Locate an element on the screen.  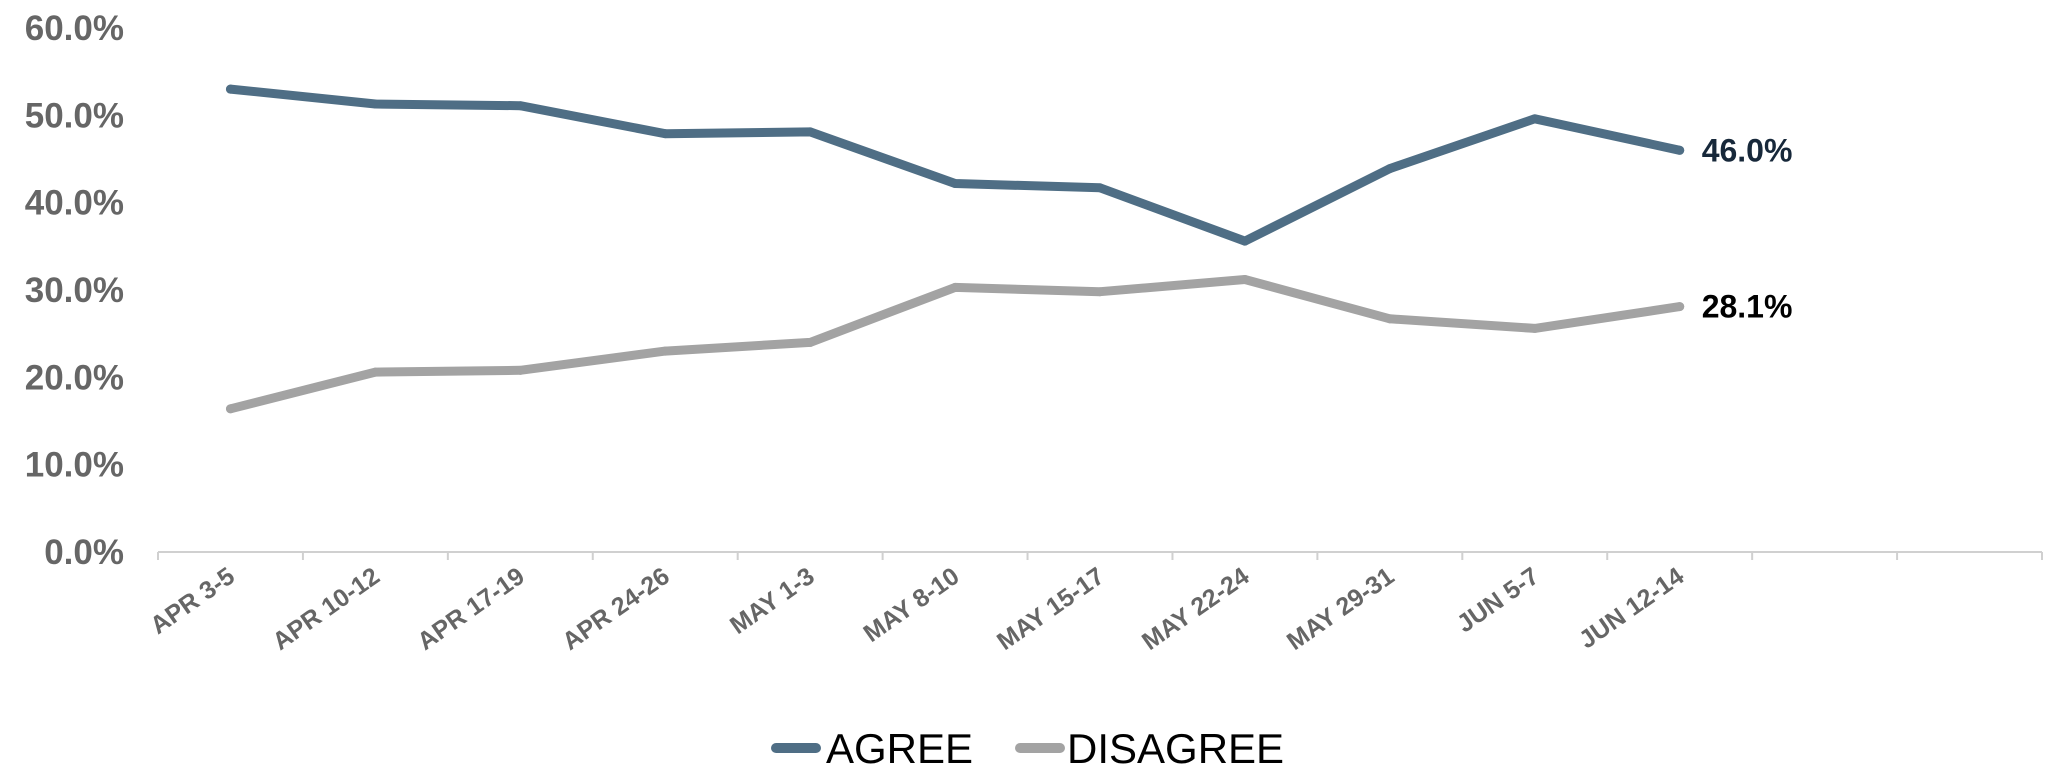
end-data-label: 28.1% is located at coordinates (1747, 307).